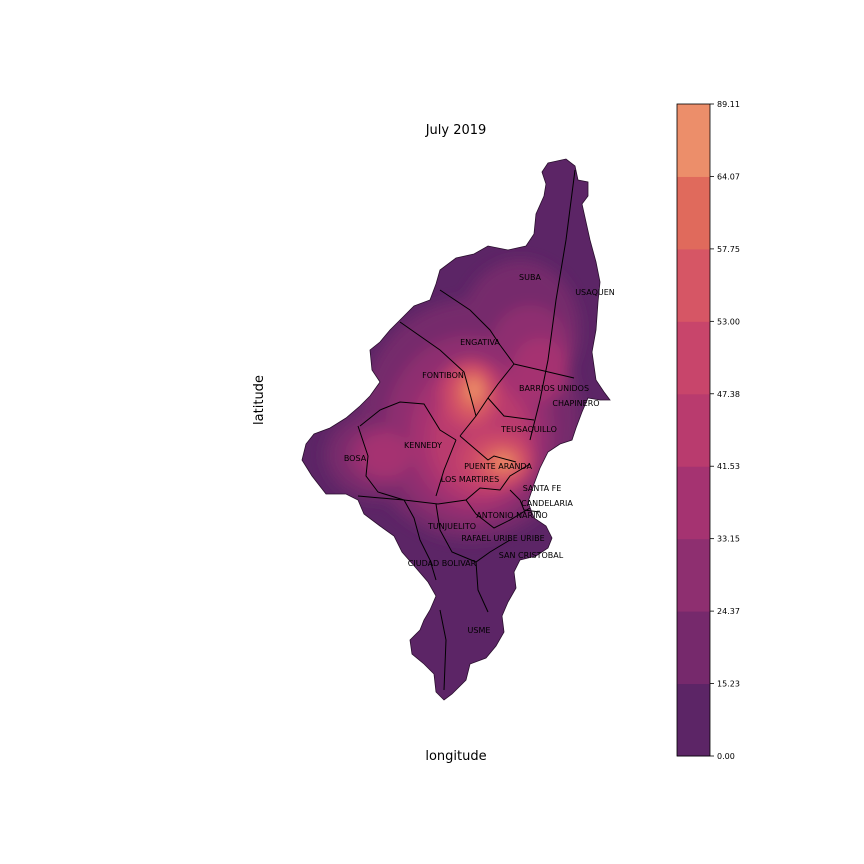 The height and width of the screenshot is (864, 864). I want to click on boundary-tunjuelito-west, so click(420, 540).